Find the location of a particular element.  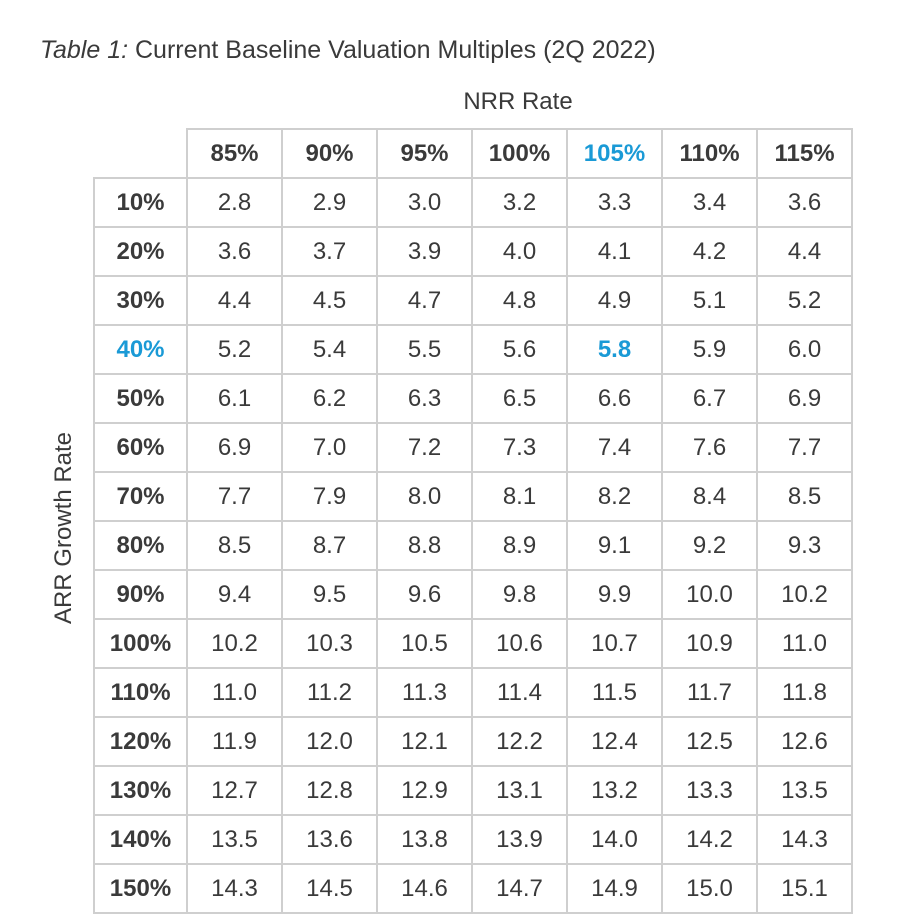

table-cell: 6.7 is located at coordinates (709, 398).